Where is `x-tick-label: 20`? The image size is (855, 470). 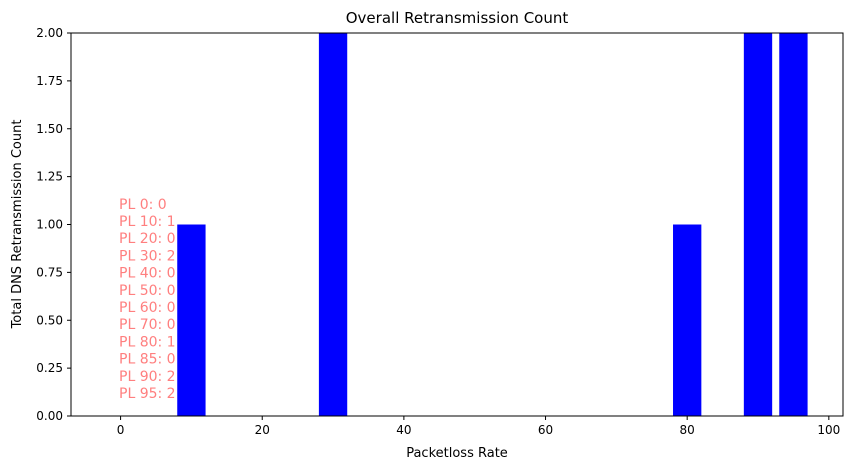
x-tick-label: 20 is located at coordinates (262, 430).